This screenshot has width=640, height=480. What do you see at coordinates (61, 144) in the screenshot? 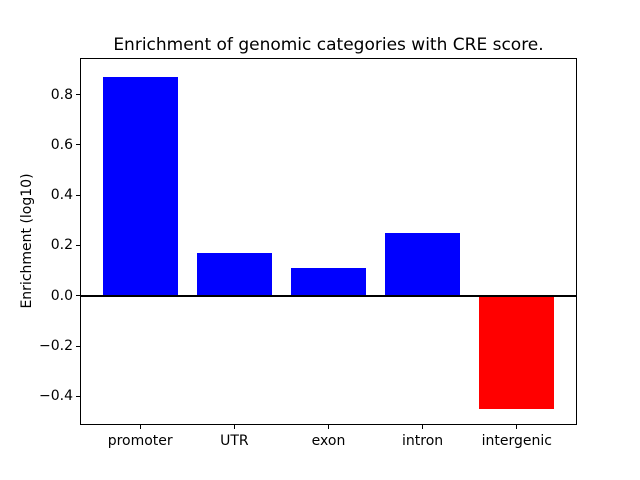
I see `y-tick-label: 0.6` at bounding box center [61, 144].